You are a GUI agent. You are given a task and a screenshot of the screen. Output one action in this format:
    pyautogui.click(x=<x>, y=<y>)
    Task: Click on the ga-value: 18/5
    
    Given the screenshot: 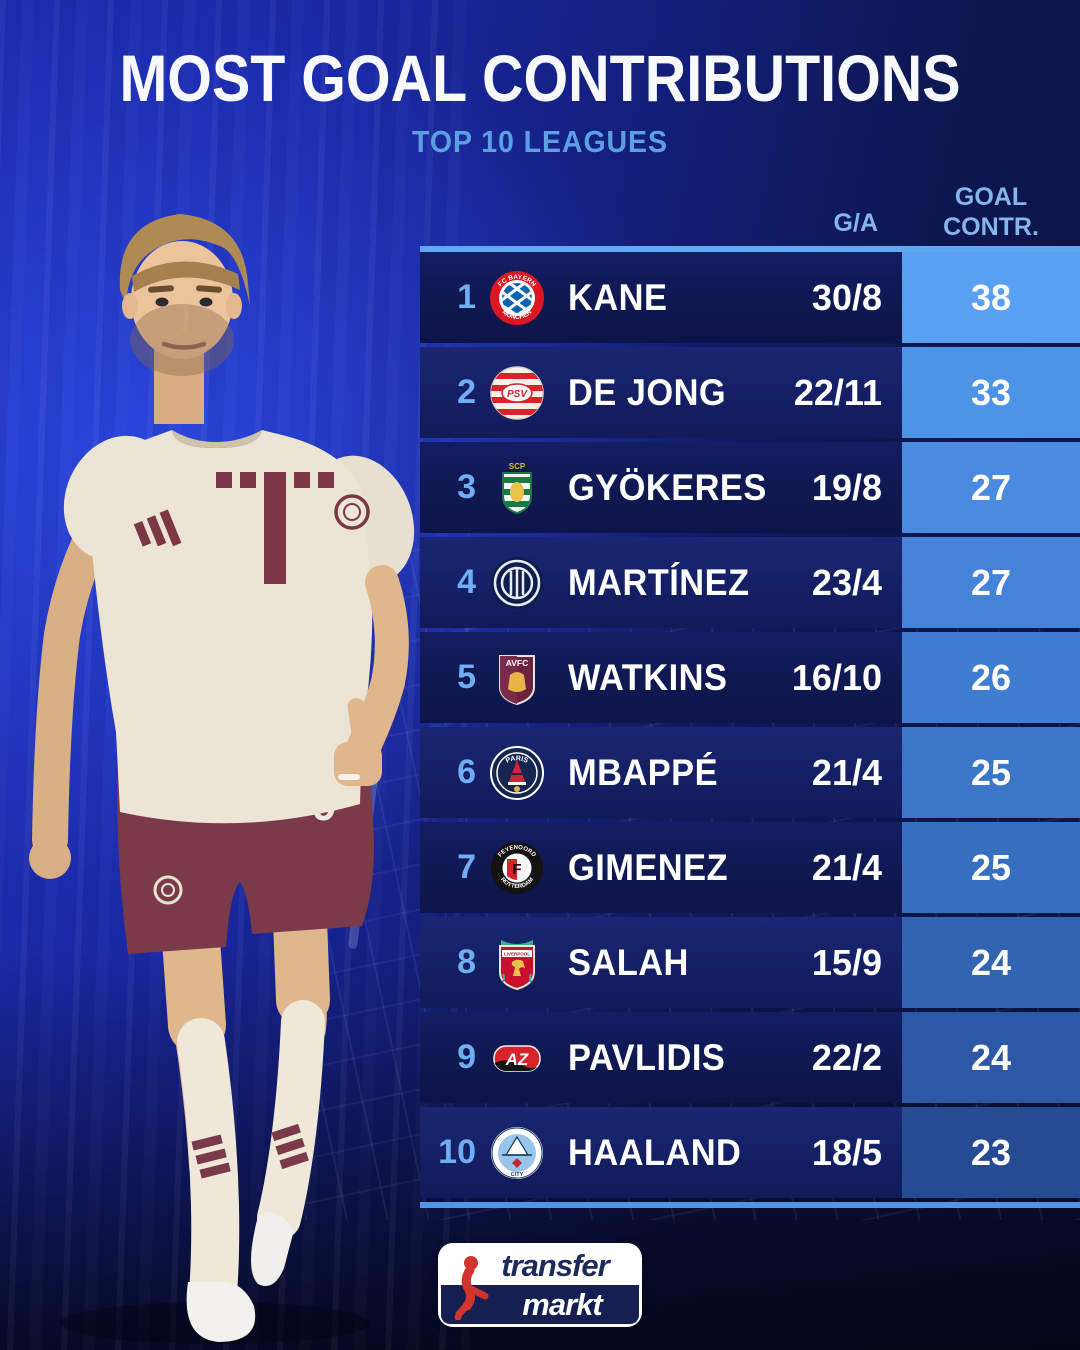 What is the action you would take?
    pyautogui.click(x=846, y=1152)
    